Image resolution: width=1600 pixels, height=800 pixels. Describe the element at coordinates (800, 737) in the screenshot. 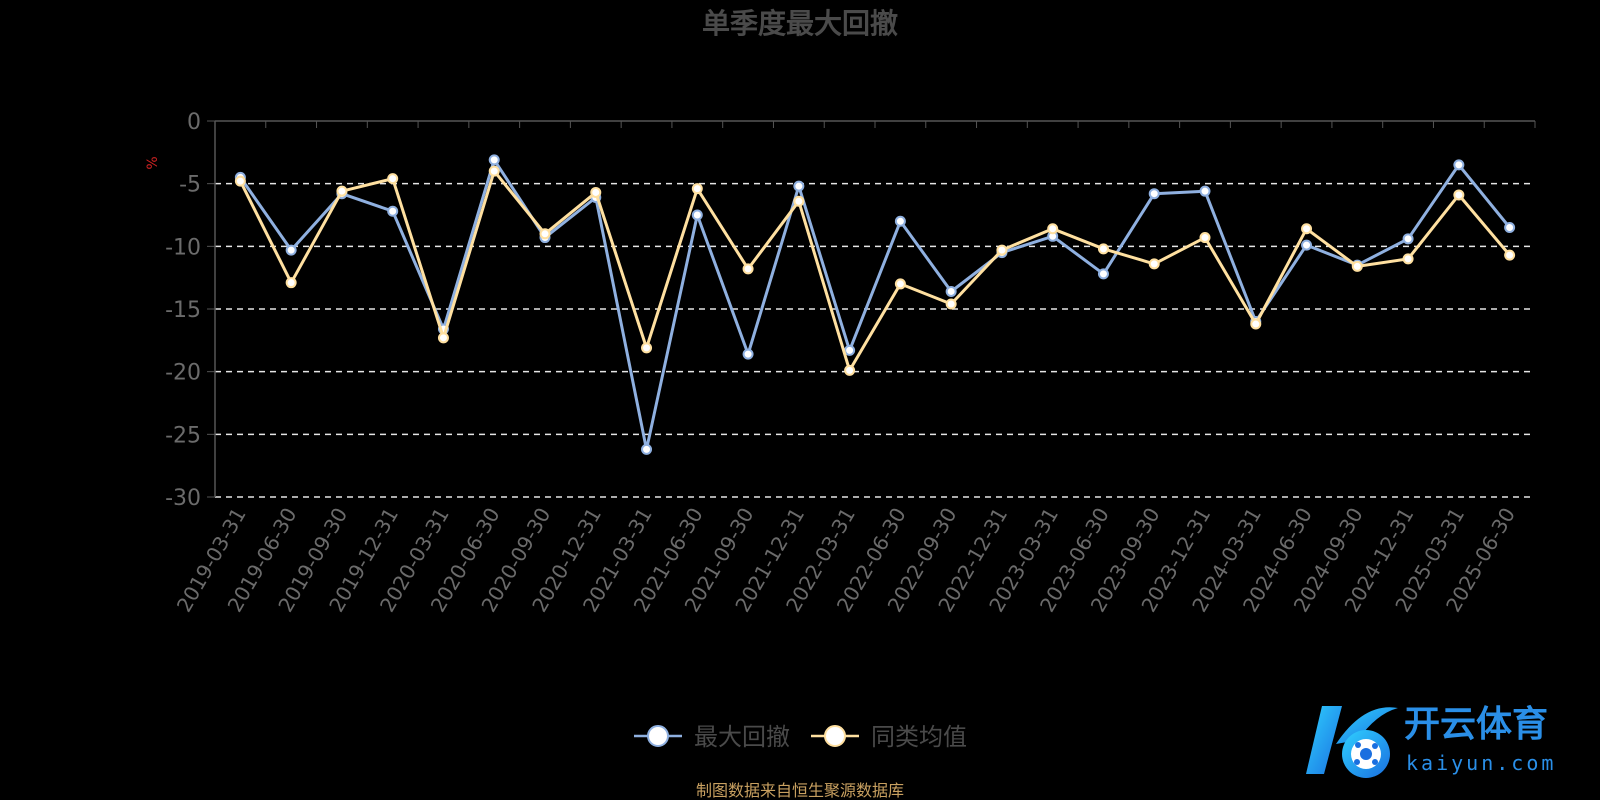

I see `legend: 最大回撤 同类均值` at that location.